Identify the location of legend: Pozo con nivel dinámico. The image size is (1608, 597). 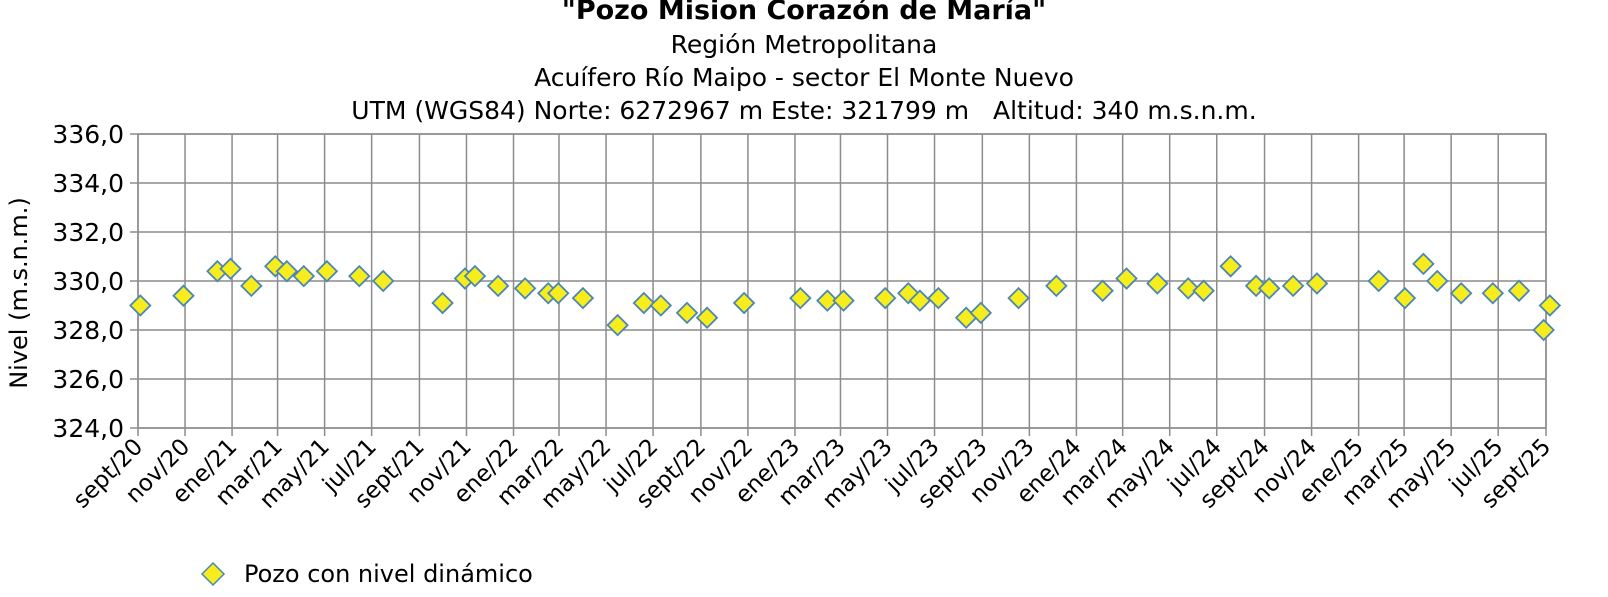
(366, 574).